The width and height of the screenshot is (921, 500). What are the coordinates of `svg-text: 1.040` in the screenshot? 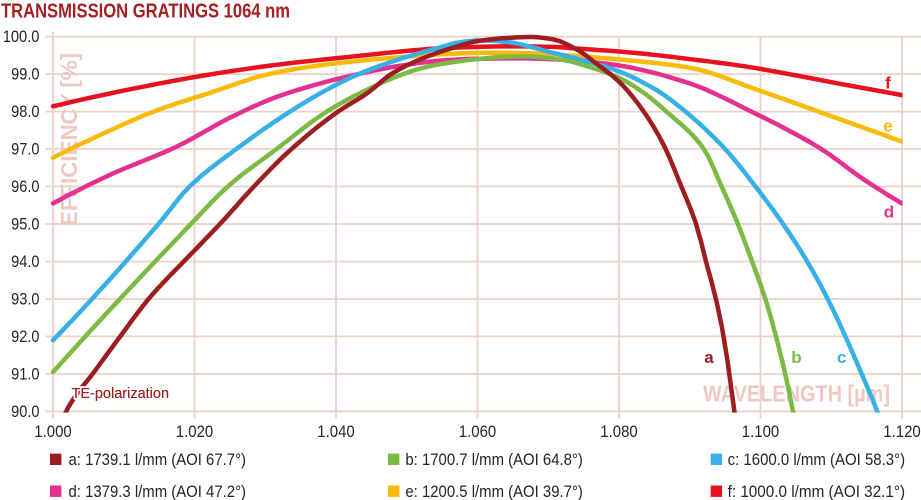 It's located at (335, 432).